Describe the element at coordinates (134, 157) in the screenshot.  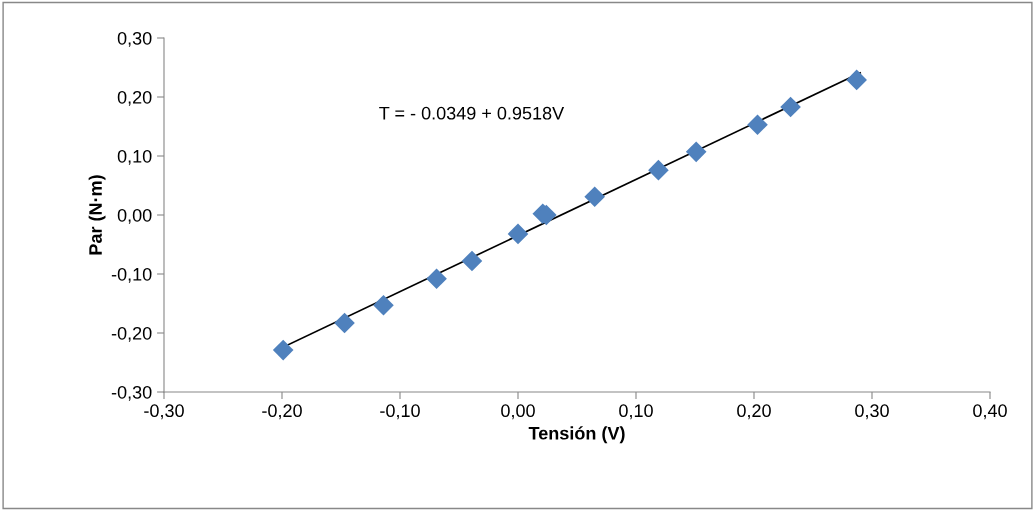
I see `y-tick-label: 0,10` at that location.